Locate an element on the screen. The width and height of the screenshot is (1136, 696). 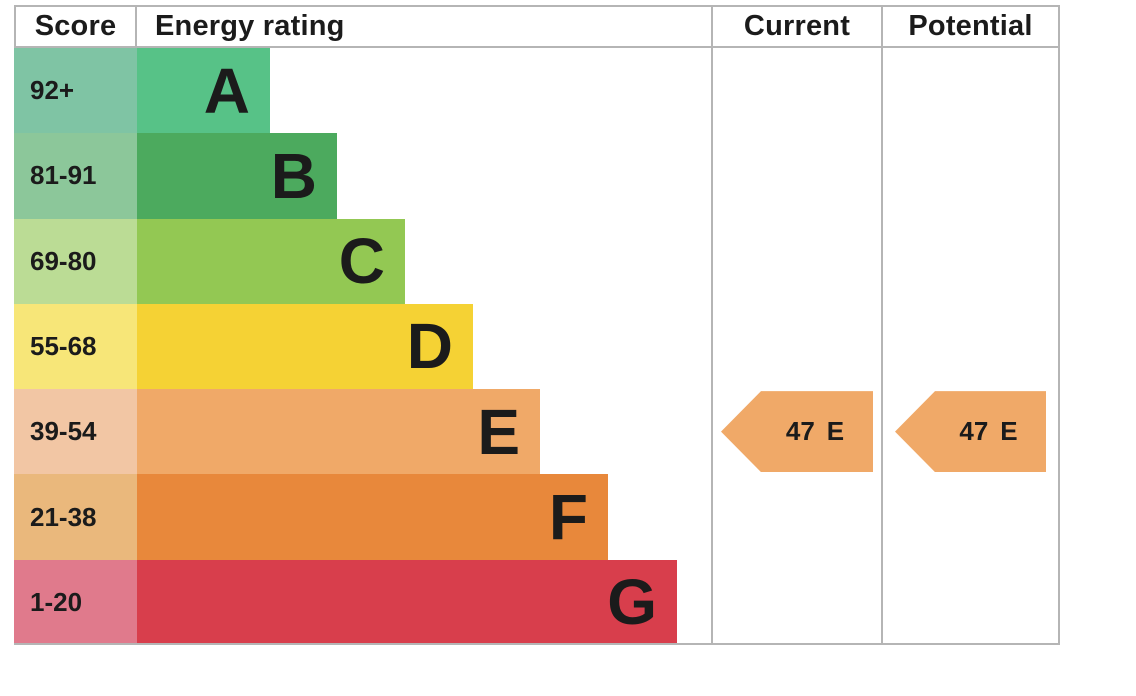
score-range-label: 92+ is located at coordinates (52, 90).